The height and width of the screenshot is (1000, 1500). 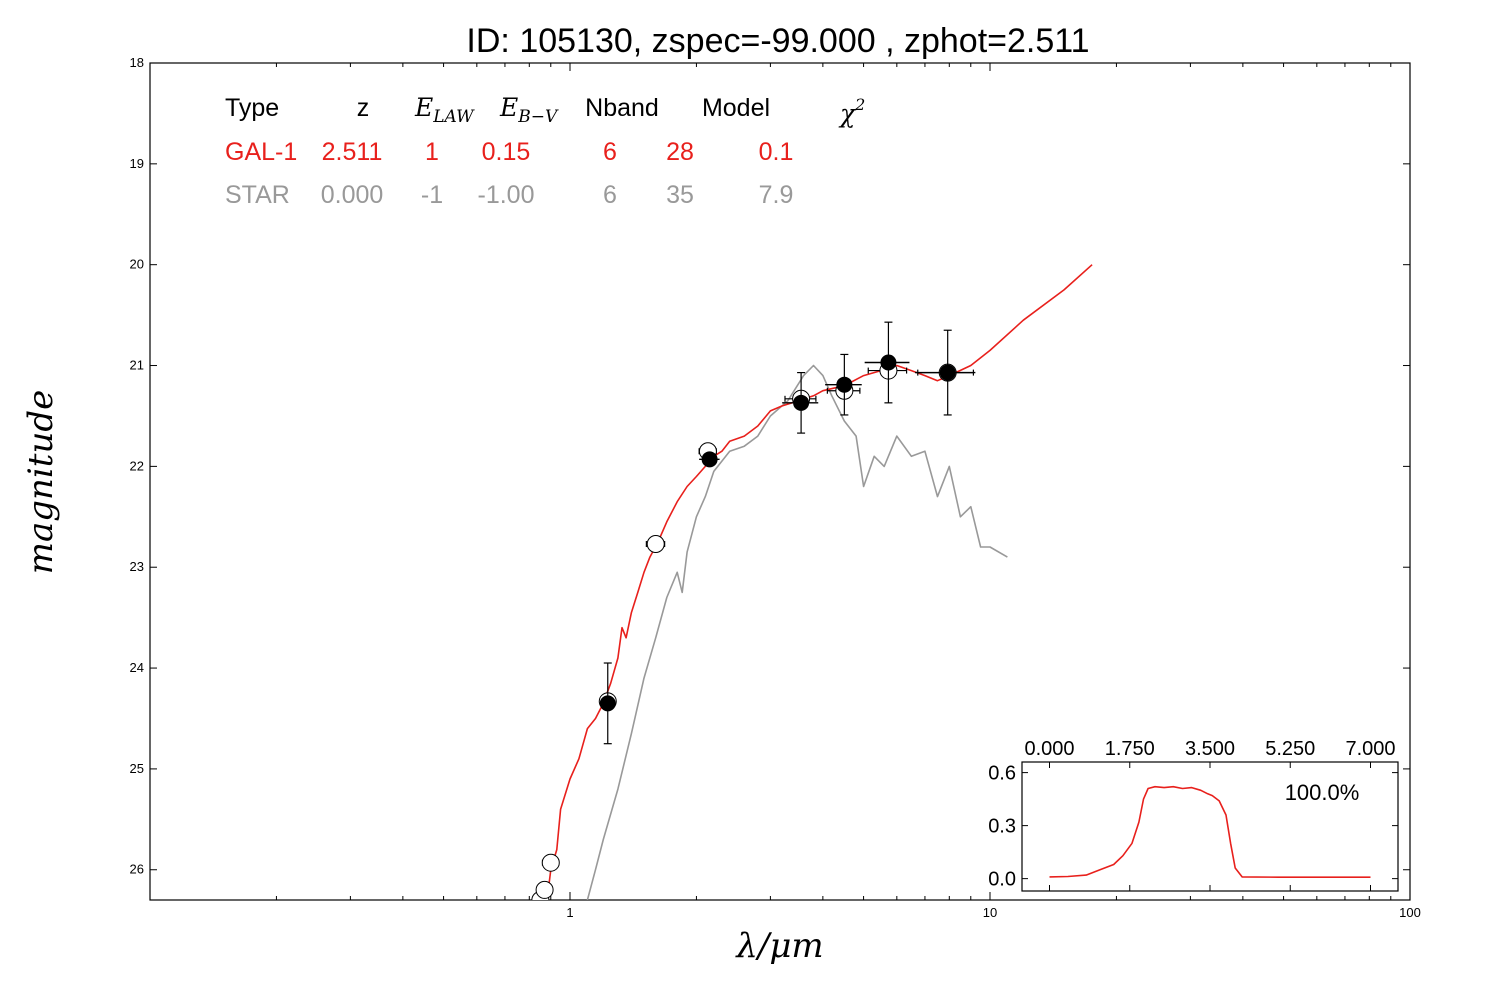 I want to click on table-header-3: EB−V, so click(x=529, y=110).